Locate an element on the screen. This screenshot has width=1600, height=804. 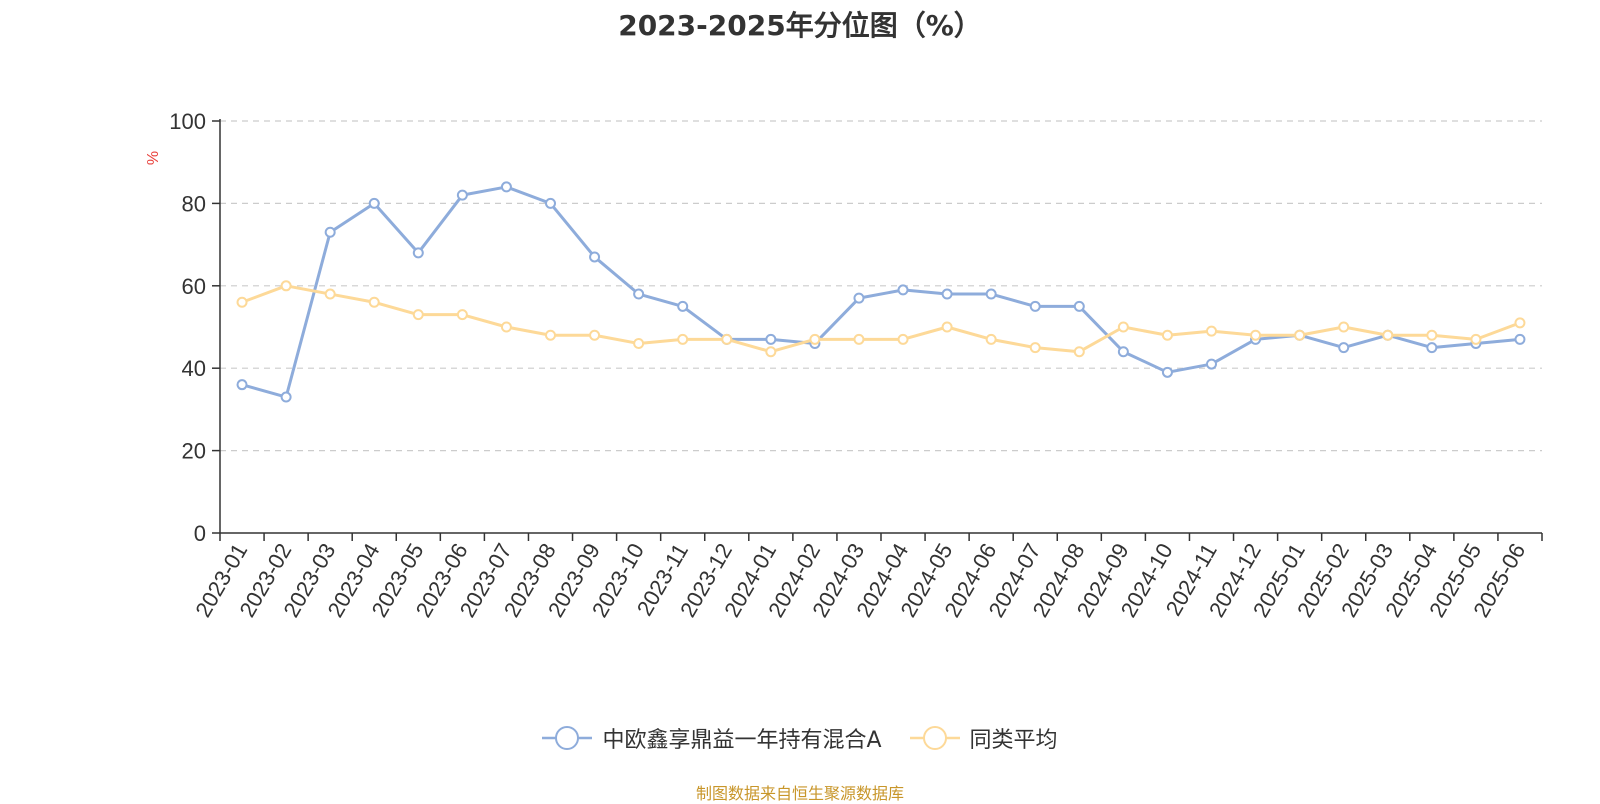
legend-item: 同类平均 is located at coordinates (983, 738).